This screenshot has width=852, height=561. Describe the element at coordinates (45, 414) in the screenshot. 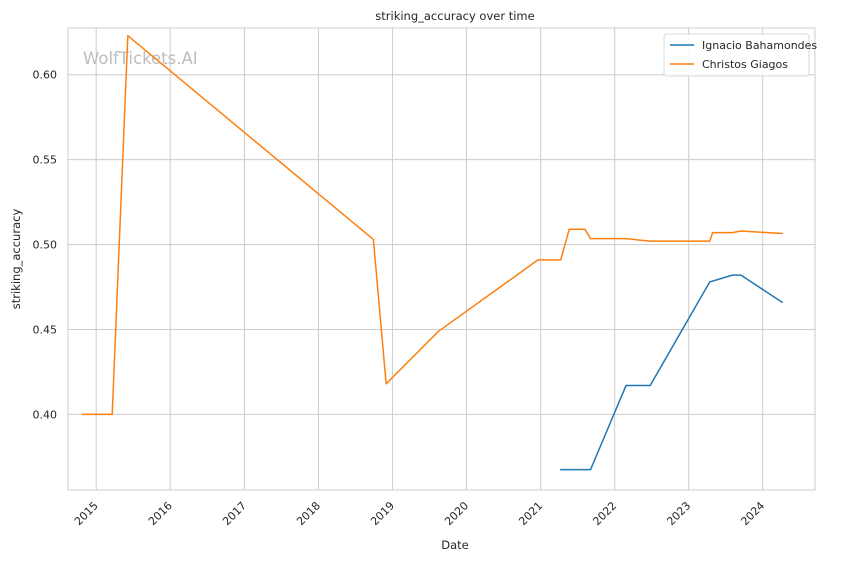

I see `y-tick-label: 0.40` at that location.